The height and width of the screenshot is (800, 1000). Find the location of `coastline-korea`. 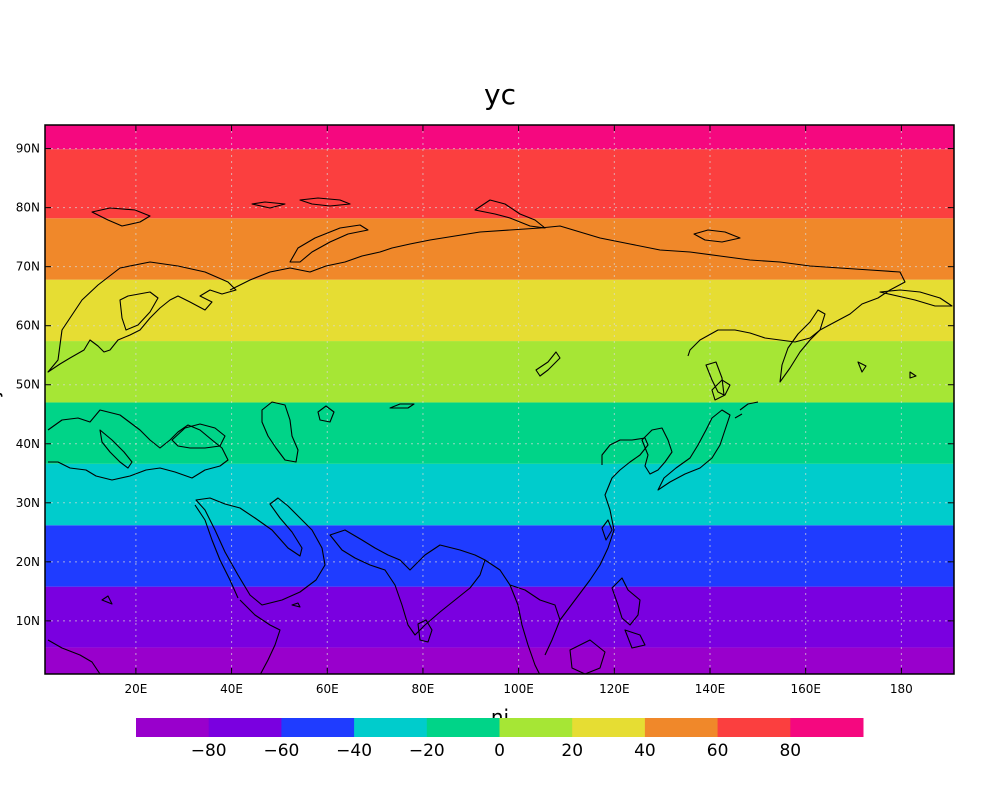

coastline-korea is located at coordinates (657, 451).